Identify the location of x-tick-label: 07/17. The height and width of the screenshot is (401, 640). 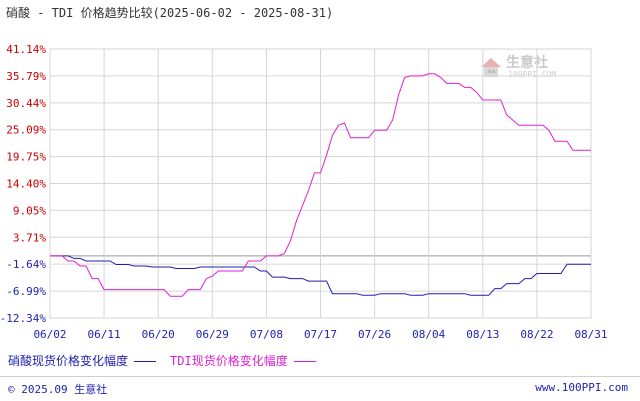
(320, 334).